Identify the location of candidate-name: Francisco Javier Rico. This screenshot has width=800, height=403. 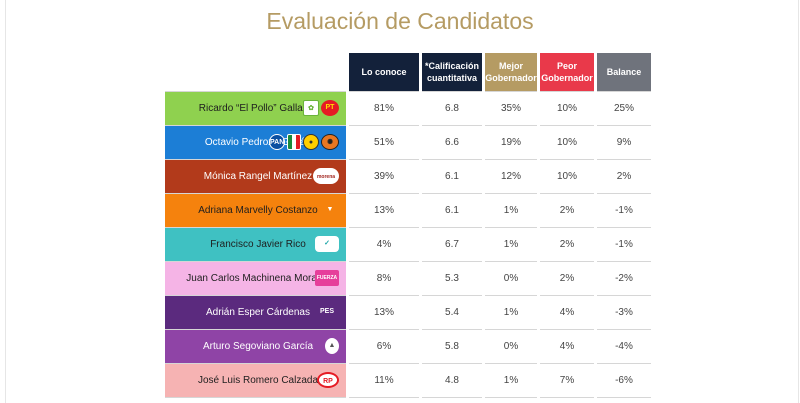
(258, 244).